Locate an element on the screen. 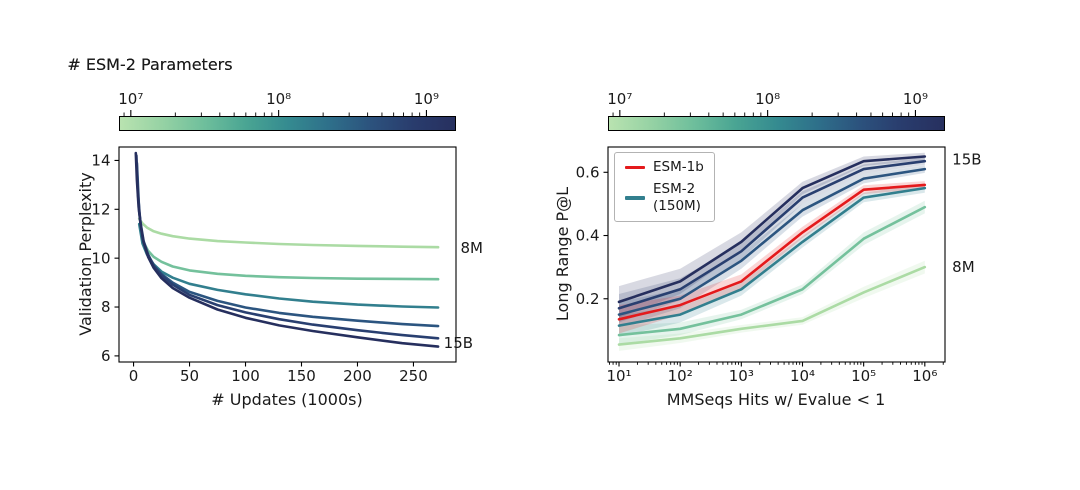 Image resolution: width=1080 pixels, height=490 pixels. axes-box is located at coordinates (287, 254).